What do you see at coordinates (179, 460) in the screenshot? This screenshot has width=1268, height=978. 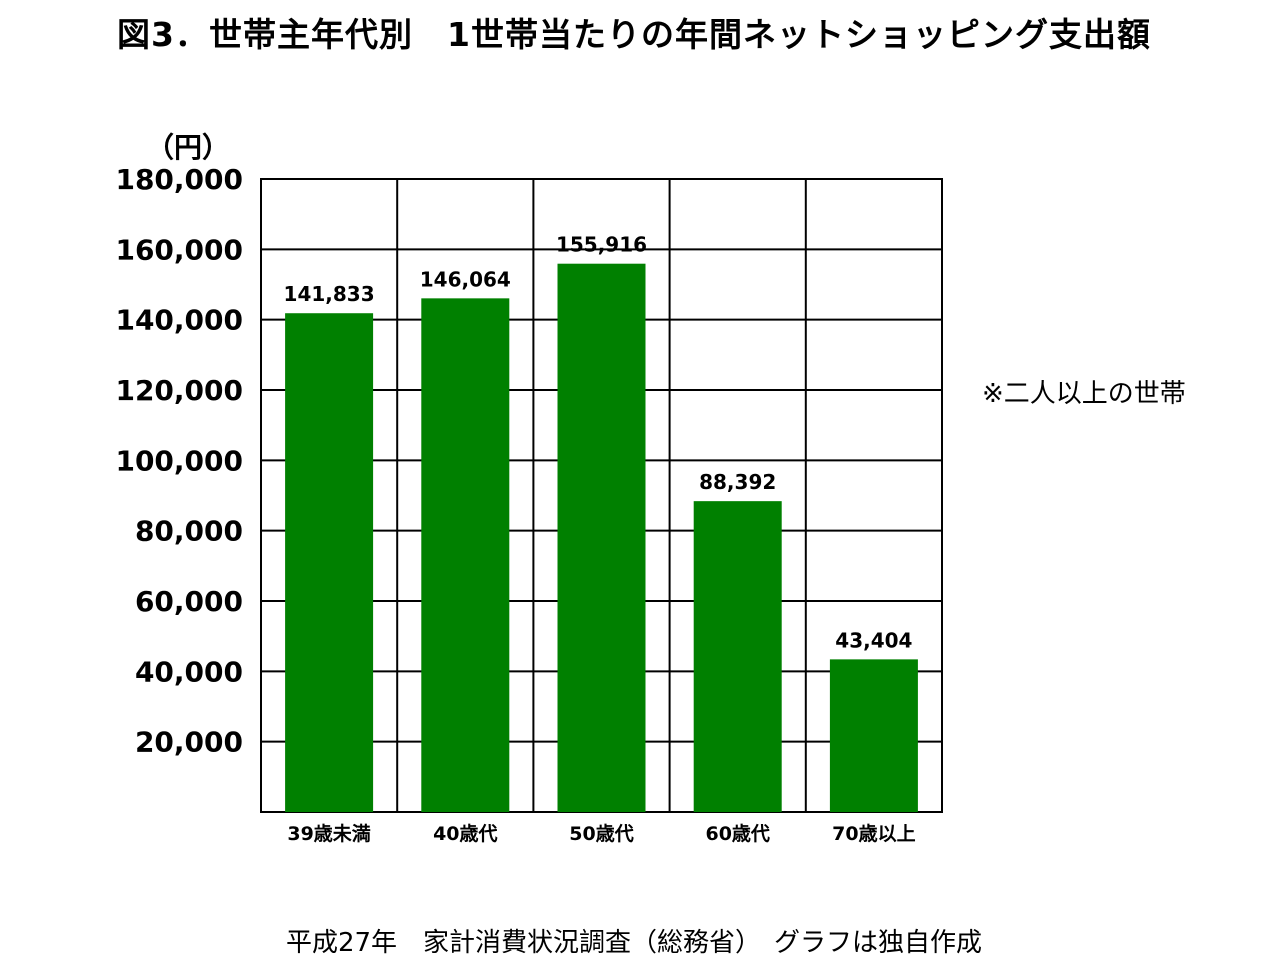 I see `y-tick-label: 100,000` at bounding box center [179, 460].